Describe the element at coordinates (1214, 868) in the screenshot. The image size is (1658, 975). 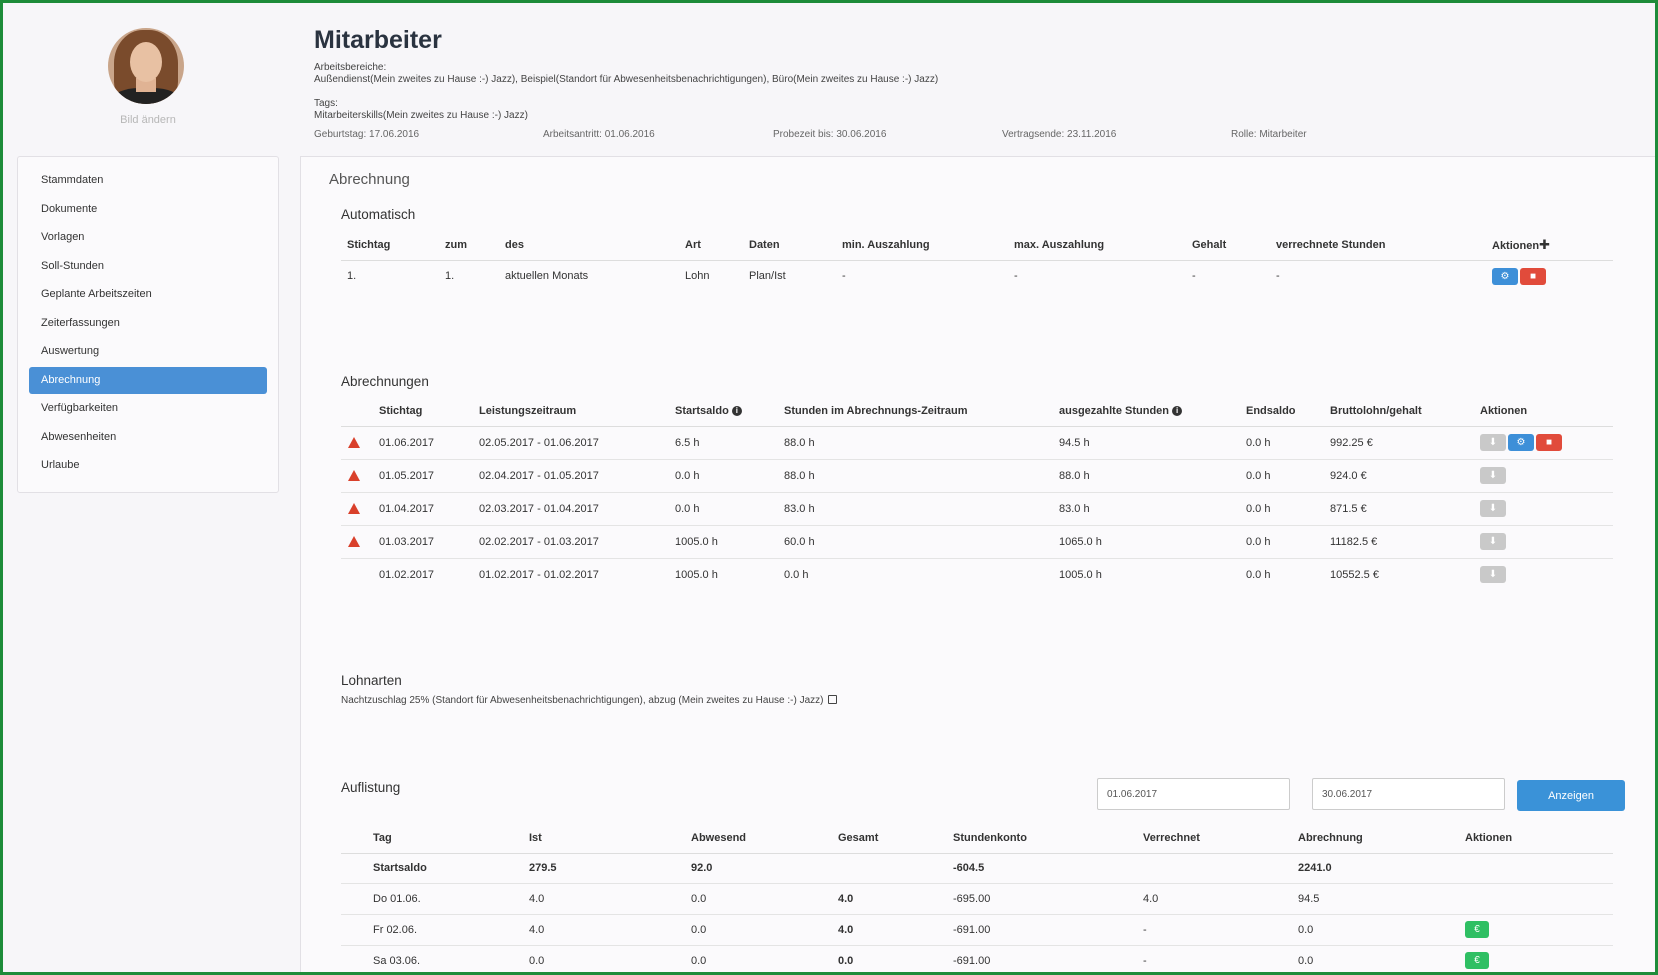
I see `table-cell` at that location.